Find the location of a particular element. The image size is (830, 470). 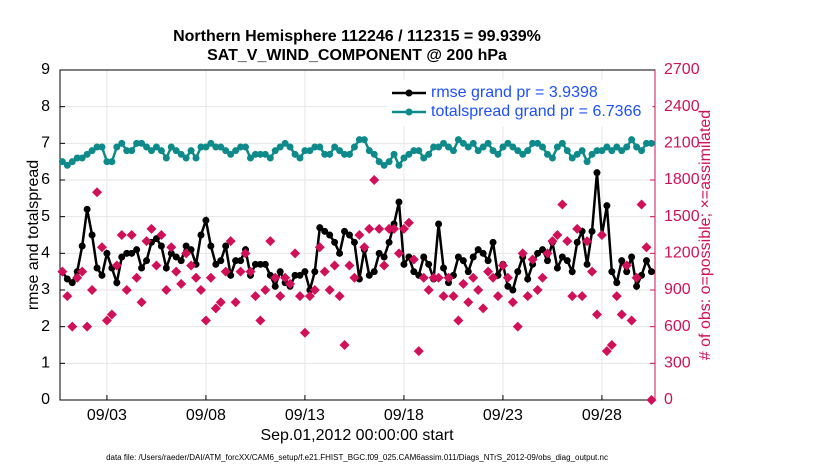

y-tick-label: 3 is located at coordinates (45, 289).